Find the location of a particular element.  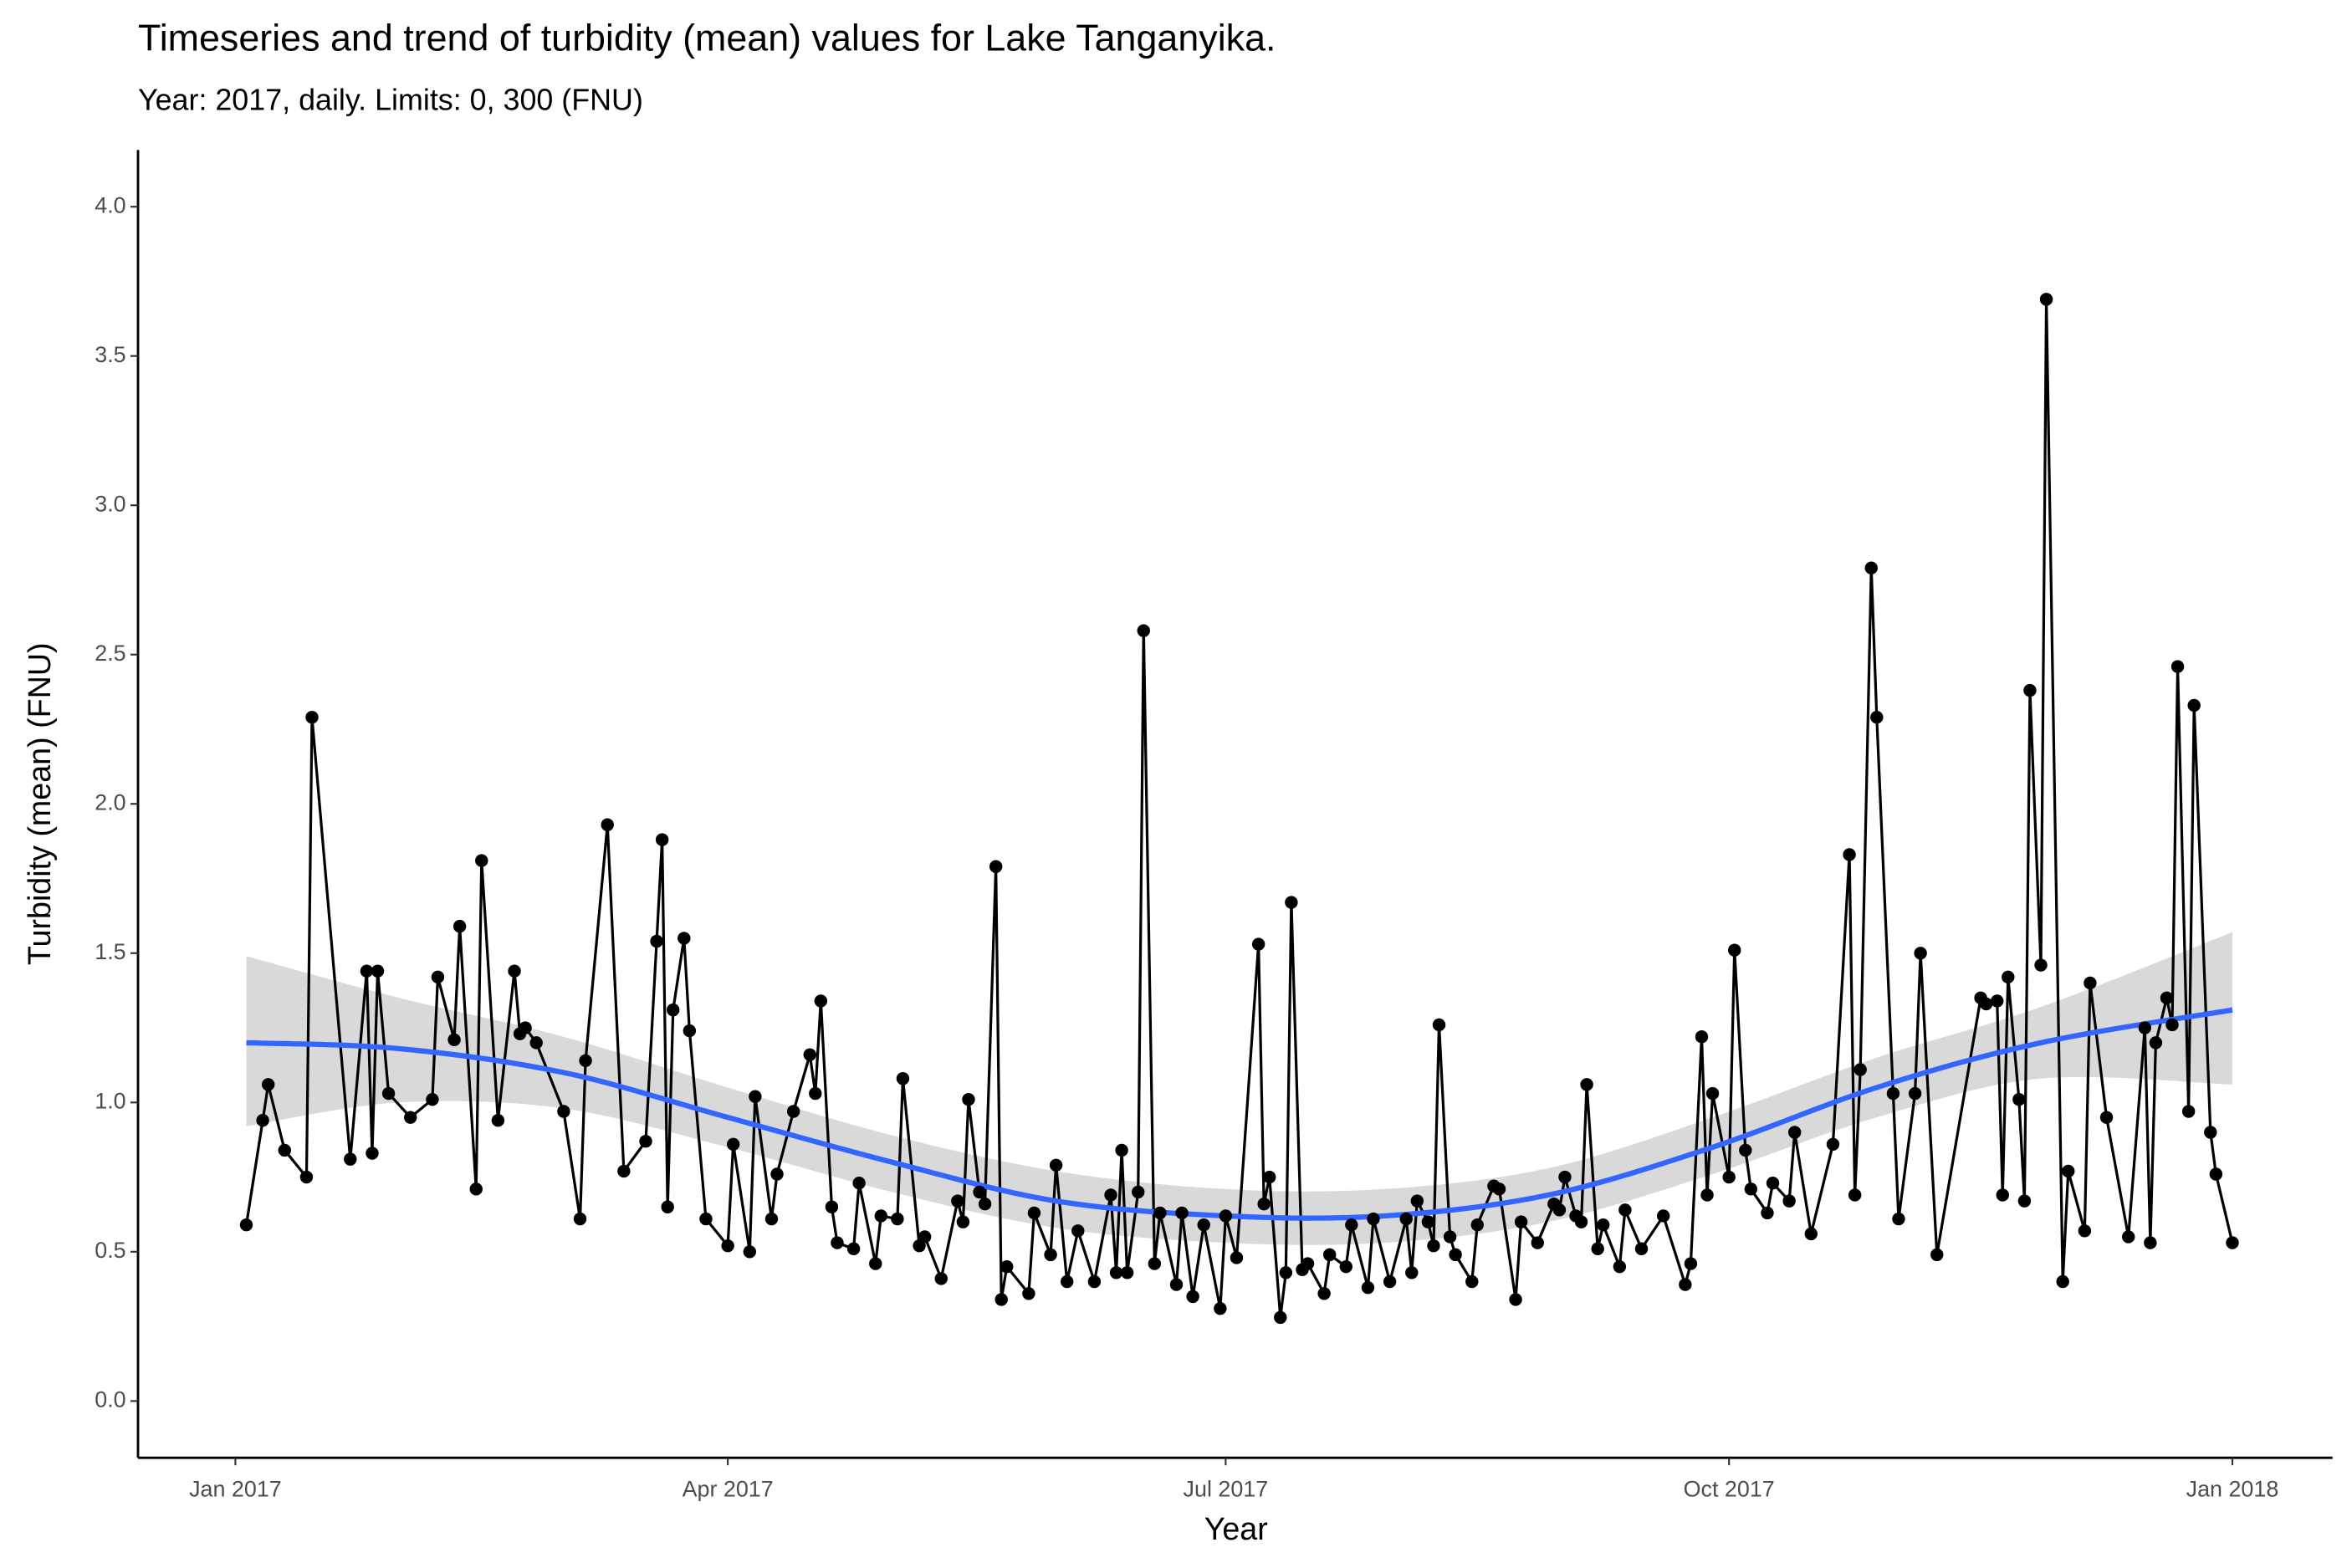

y-tick-label: 3.5 is located at coordinates (110, 354).